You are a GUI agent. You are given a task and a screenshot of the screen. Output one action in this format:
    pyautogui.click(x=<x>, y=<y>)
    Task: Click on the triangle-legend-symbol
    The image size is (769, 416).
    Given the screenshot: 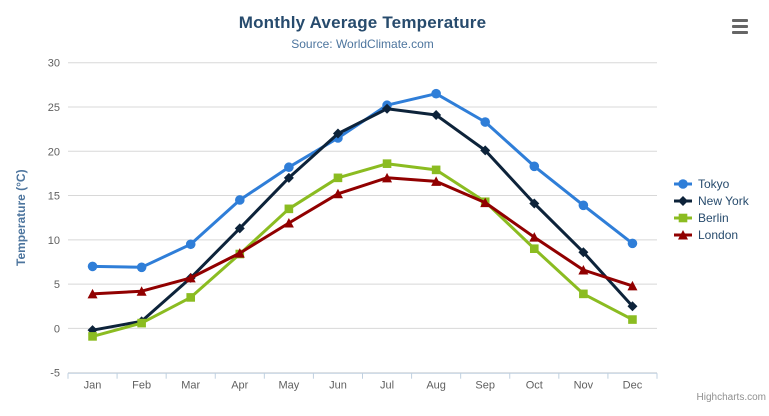 What is the action you would take?
    pyautogui.click(x=683, y=234)
    